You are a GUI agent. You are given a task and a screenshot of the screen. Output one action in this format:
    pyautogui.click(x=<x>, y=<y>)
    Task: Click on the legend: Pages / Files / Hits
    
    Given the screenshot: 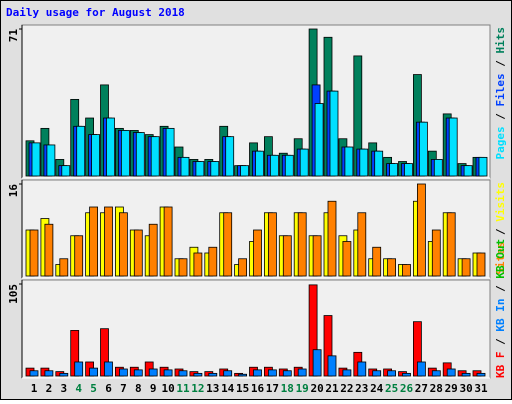 What is the action you would take?
    pyautogui.click(x=500, y=93)
    